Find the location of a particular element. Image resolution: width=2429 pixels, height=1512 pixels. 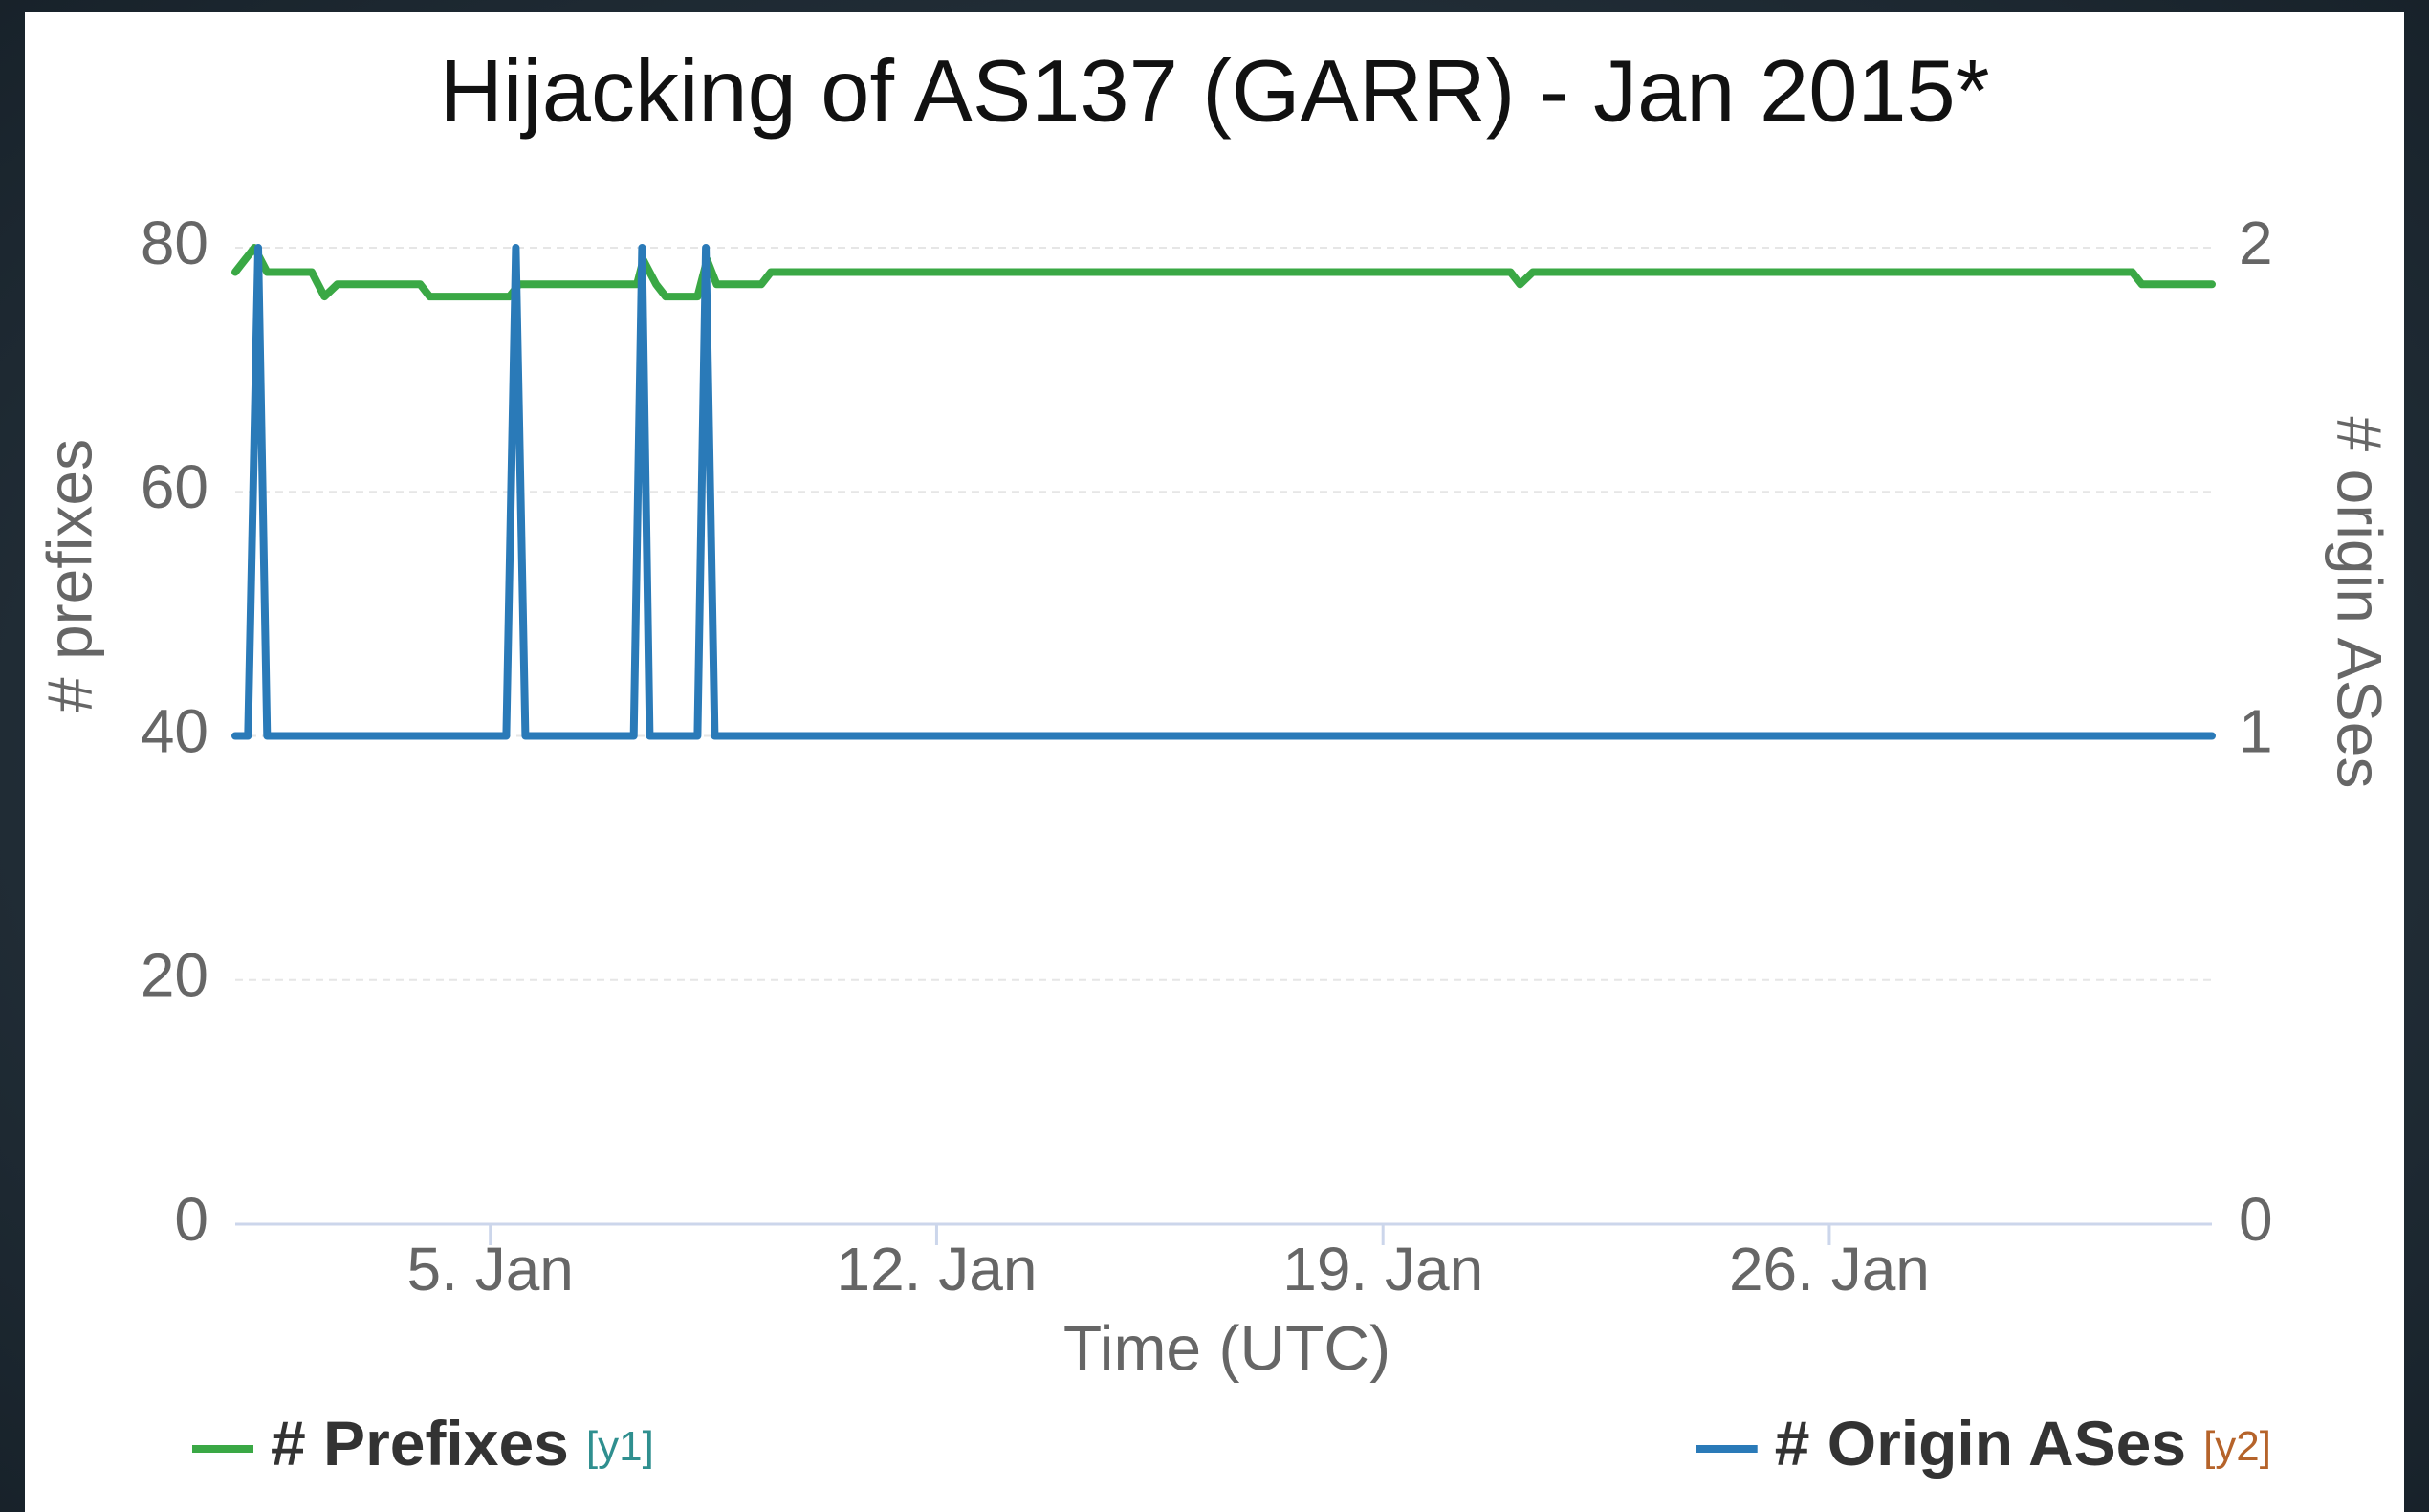

x-tick-label: 26. Jan is located at coordinates (1829, 1269).